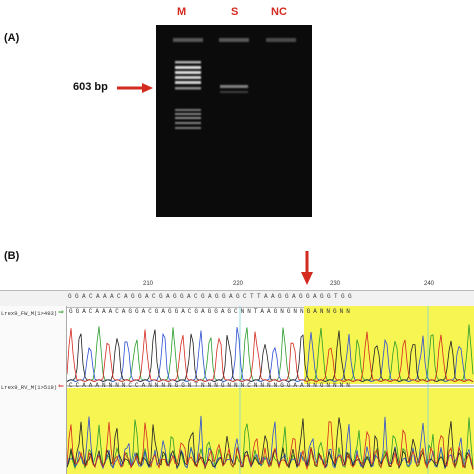 The width and height of the screenshot is (474, 474). Describe the element at coordinates (182, 12) in the screenshot. I see `lane-label-m: M` at that location.